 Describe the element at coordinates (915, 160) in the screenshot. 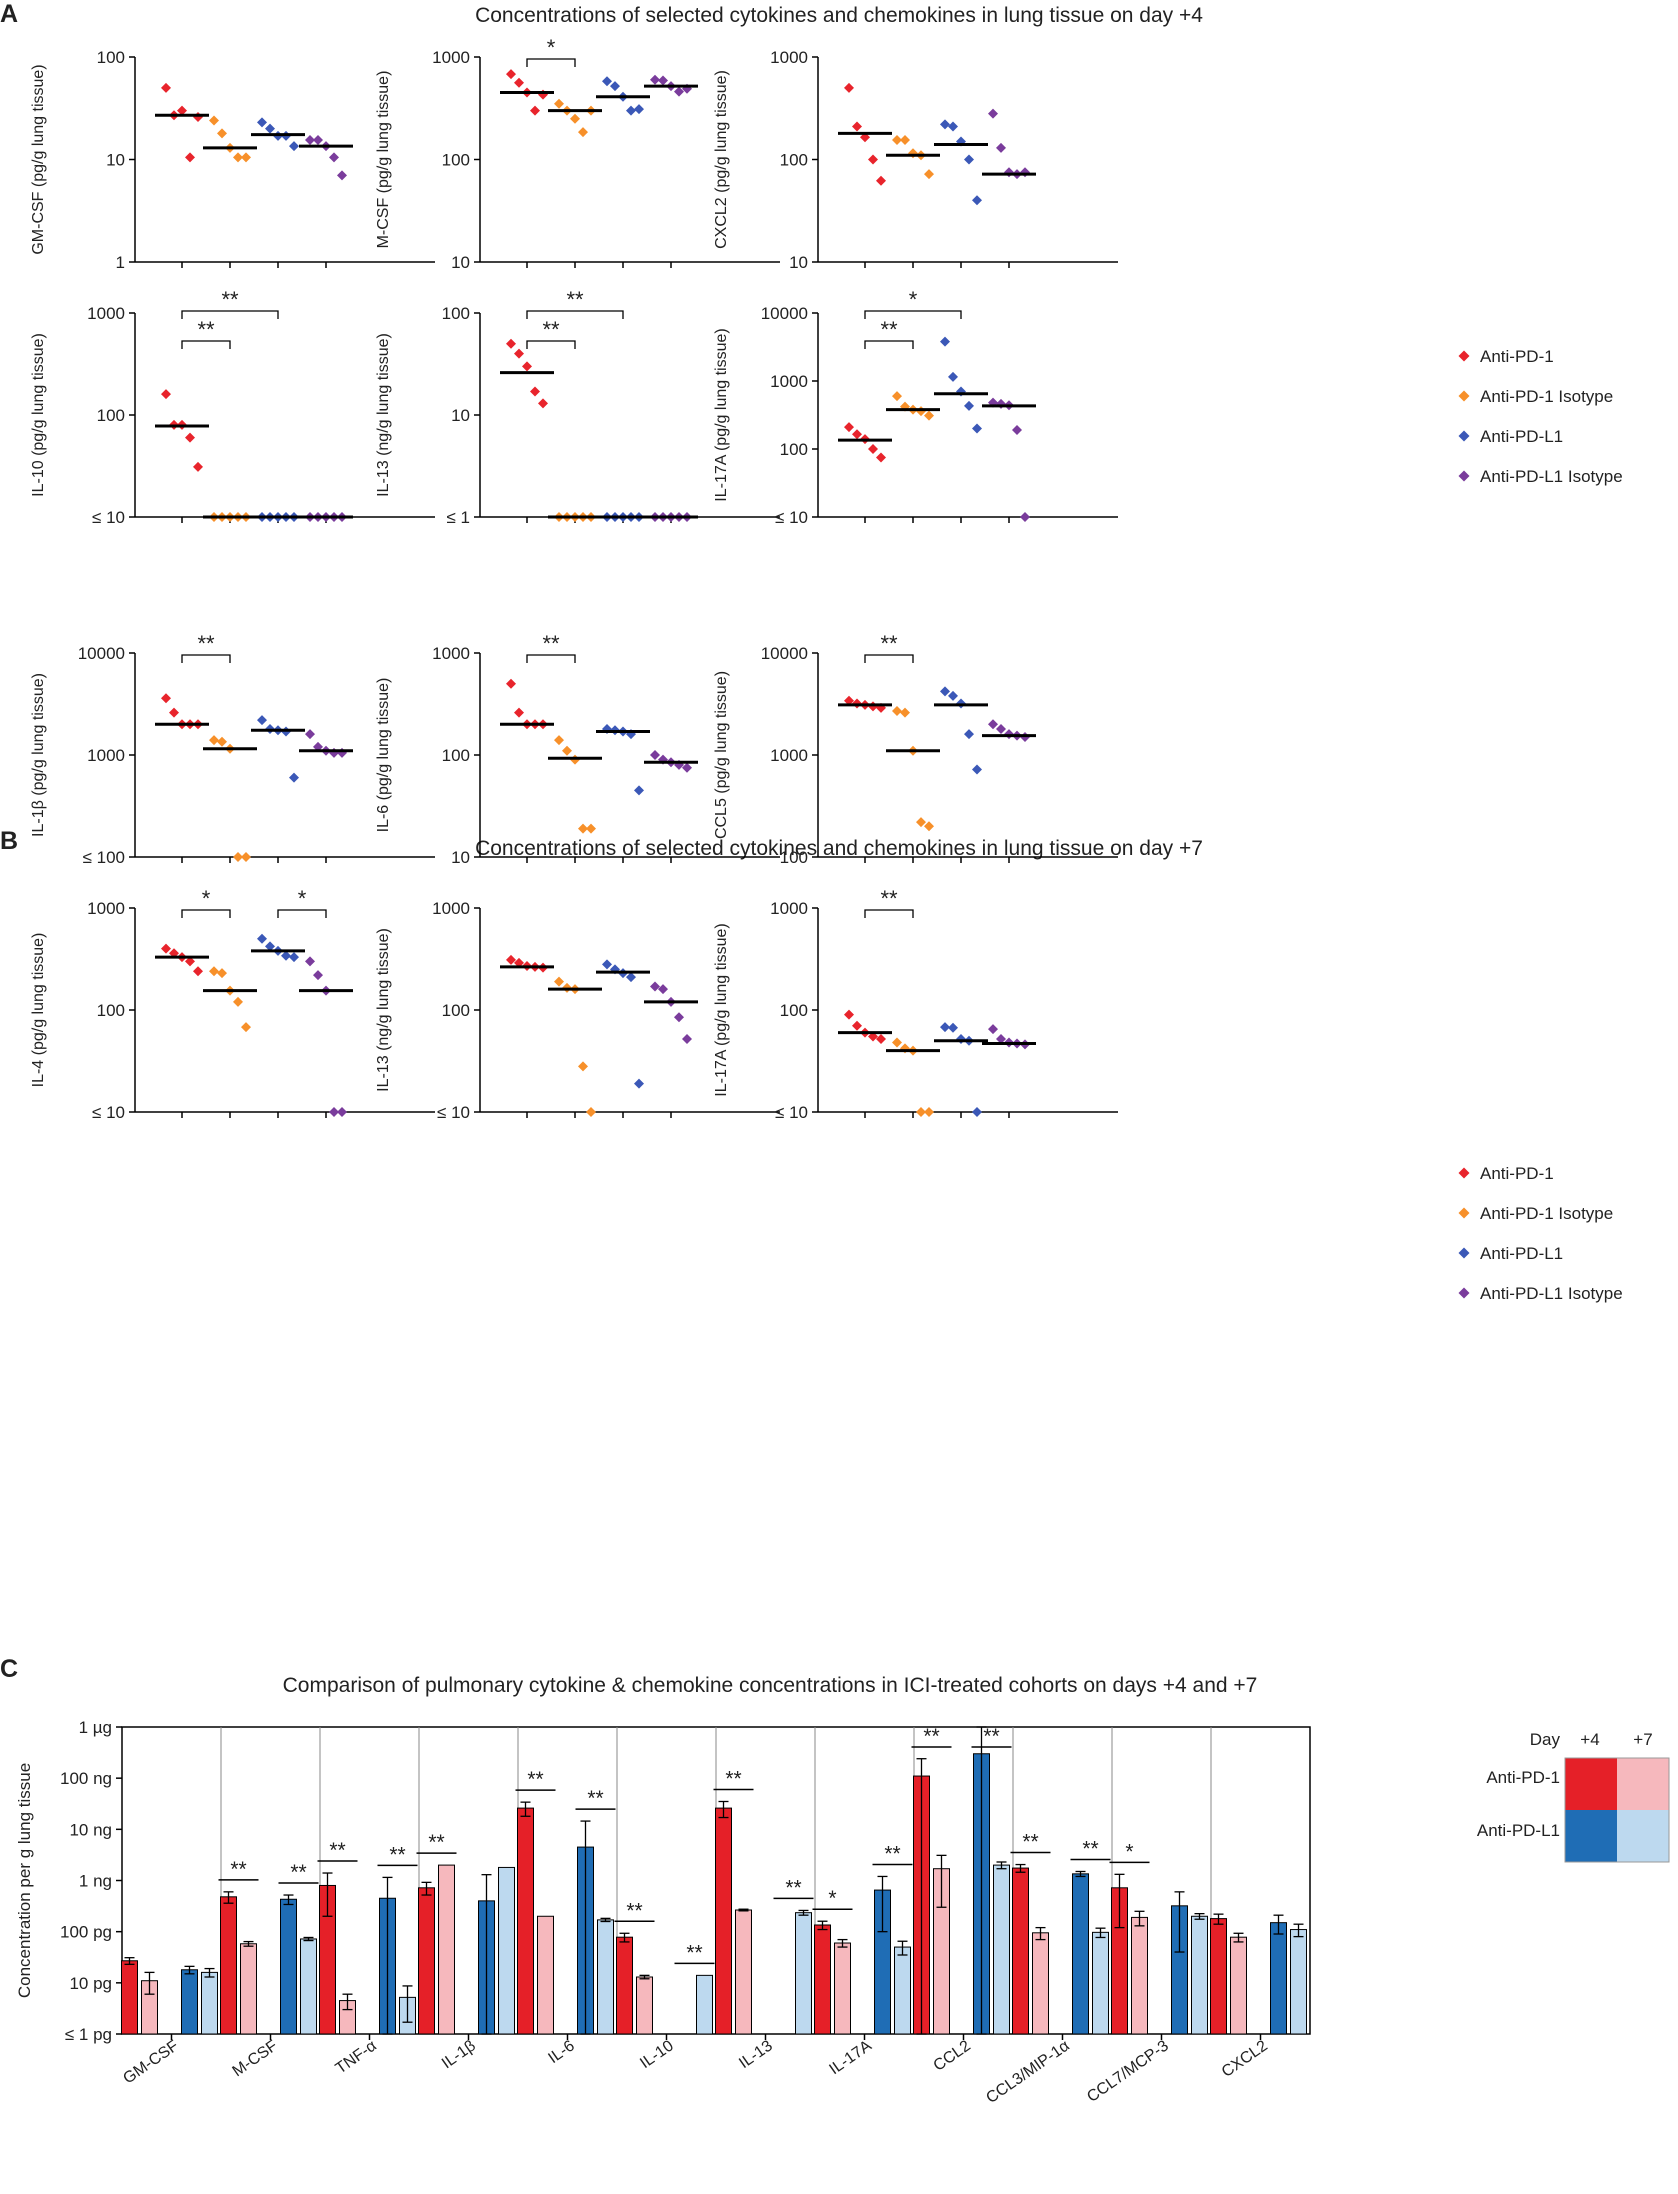

I see `scatter-chart-3: 10 100 1000 CXCL2 (pg/g lung tissue)` at that location.